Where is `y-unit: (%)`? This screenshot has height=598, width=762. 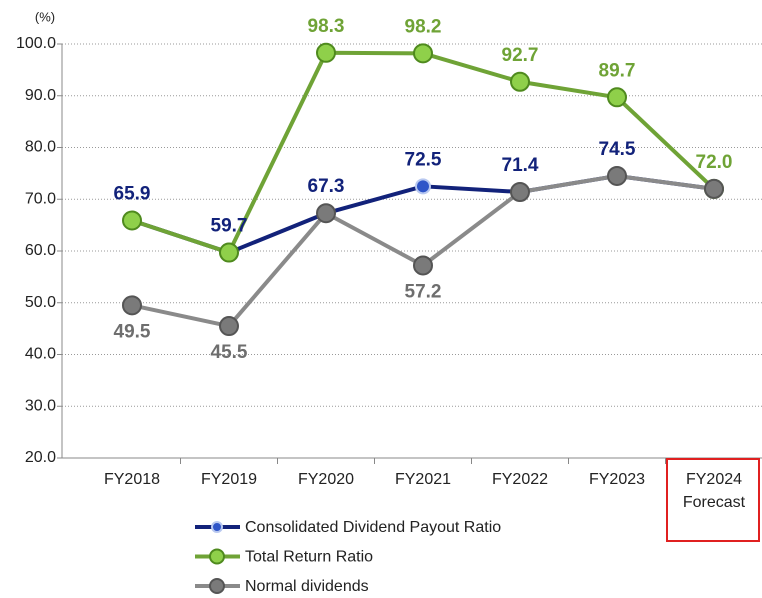
y-unit: (%) is located at coordinates (45, 16).